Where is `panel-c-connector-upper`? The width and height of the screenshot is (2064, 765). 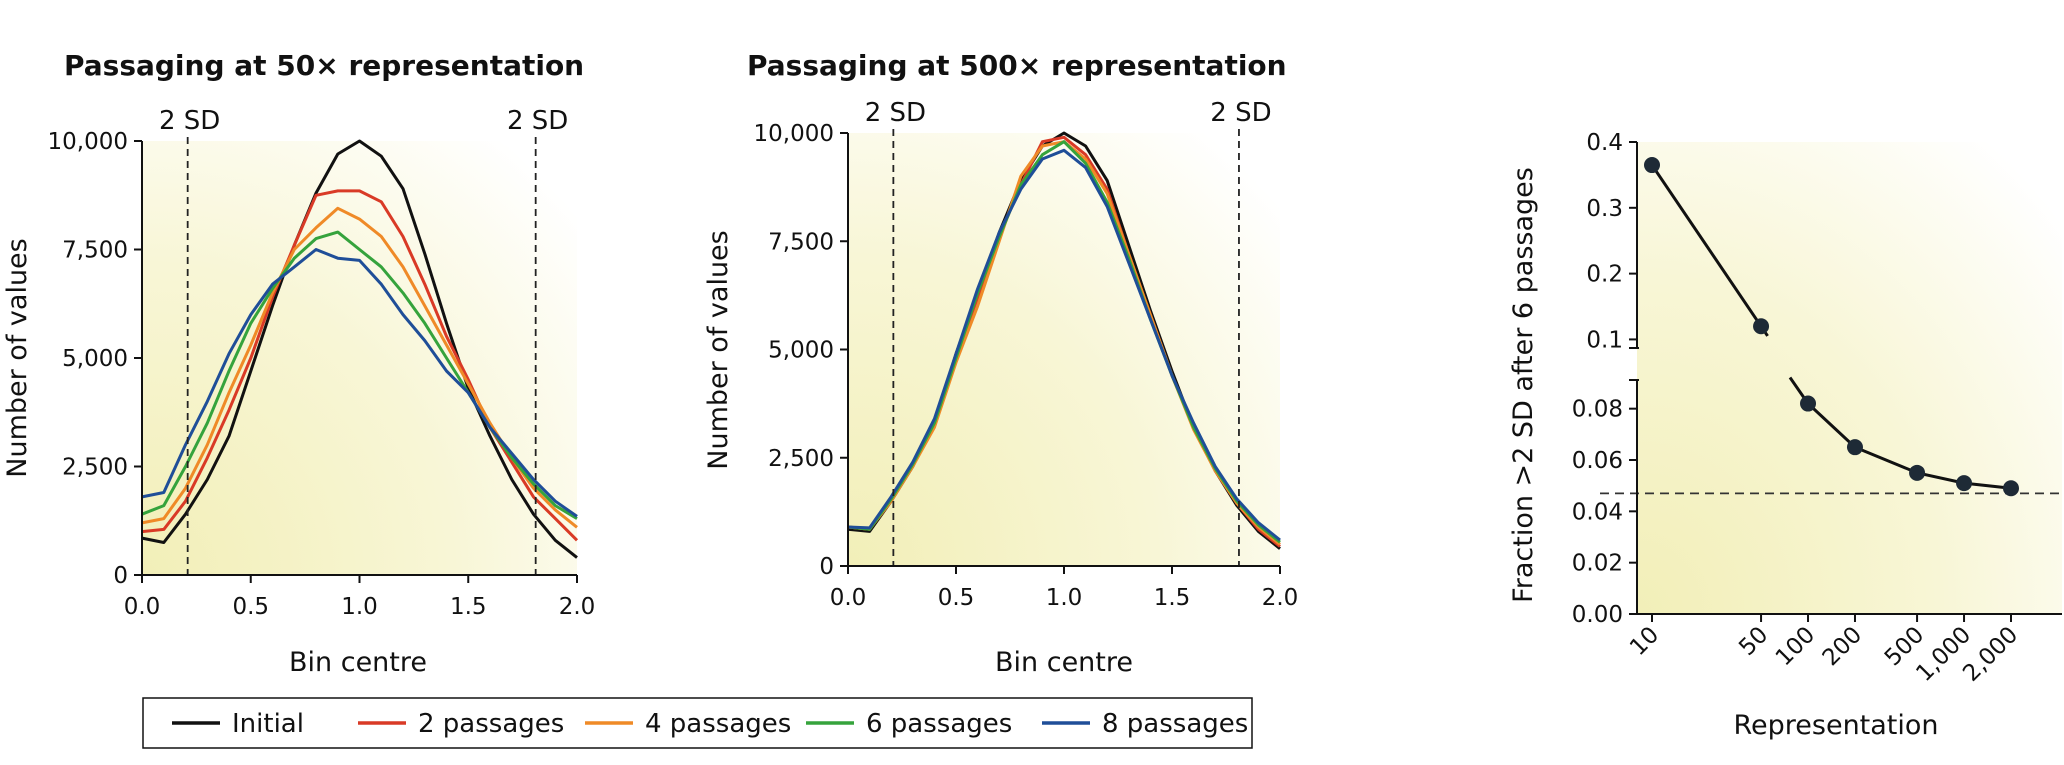 panel-c-connector-upper is located at coordinates (1709, 250).